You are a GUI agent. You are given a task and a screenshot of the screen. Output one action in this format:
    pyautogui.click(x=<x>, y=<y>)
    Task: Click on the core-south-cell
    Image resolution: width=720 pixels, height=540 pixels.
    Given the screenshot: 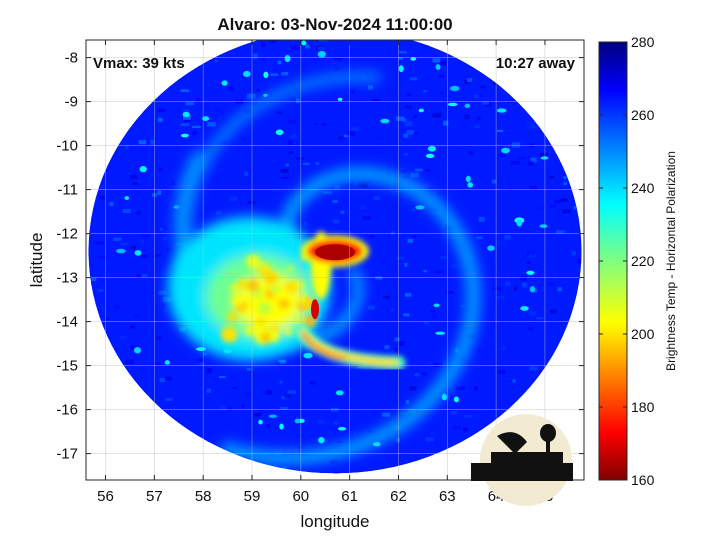 What is the action you would take?
    pyautogui.click(x=315, y=309)
    